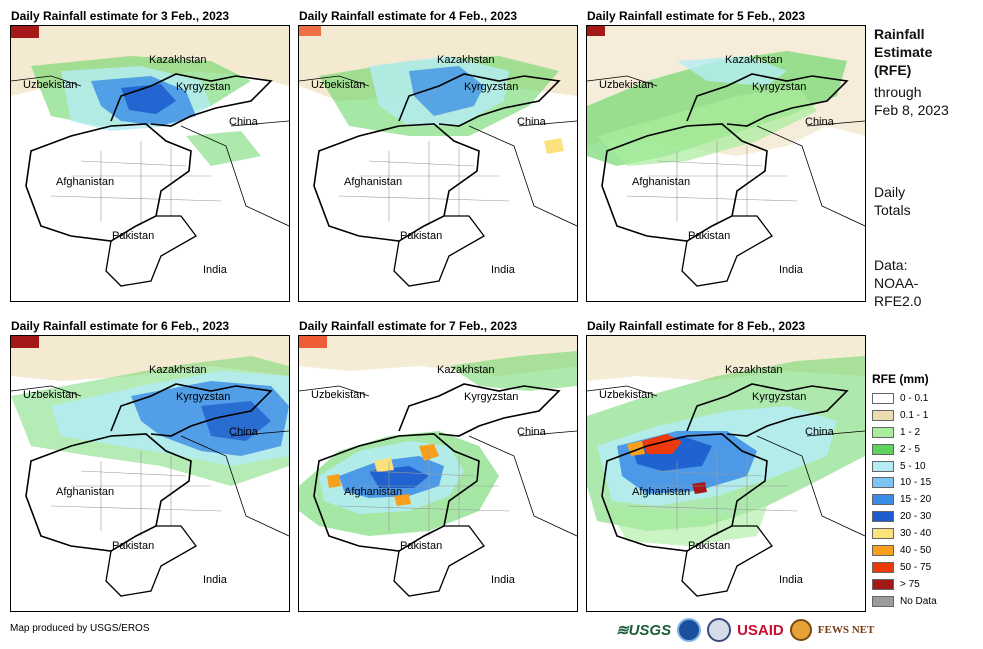 Image resolution: width=983 pixels, height=649 pixels. Describe the element at coordinates (699, 488) in the screenshot. I see `rain-patch-maroon` at that location.